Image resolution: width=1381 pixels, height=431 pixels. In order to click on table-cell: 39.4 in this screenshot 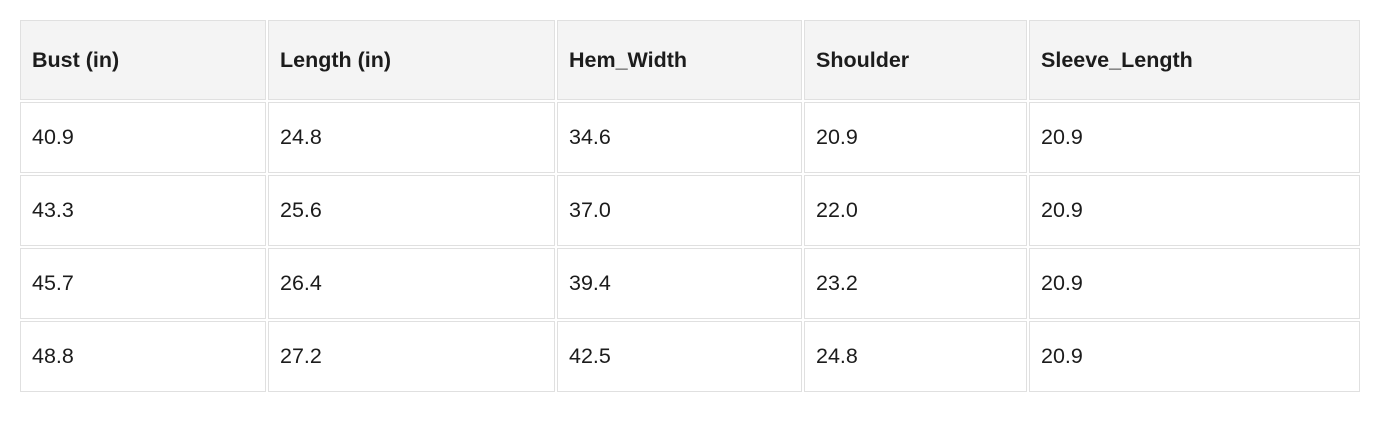, I will do `click(679, 283)`.